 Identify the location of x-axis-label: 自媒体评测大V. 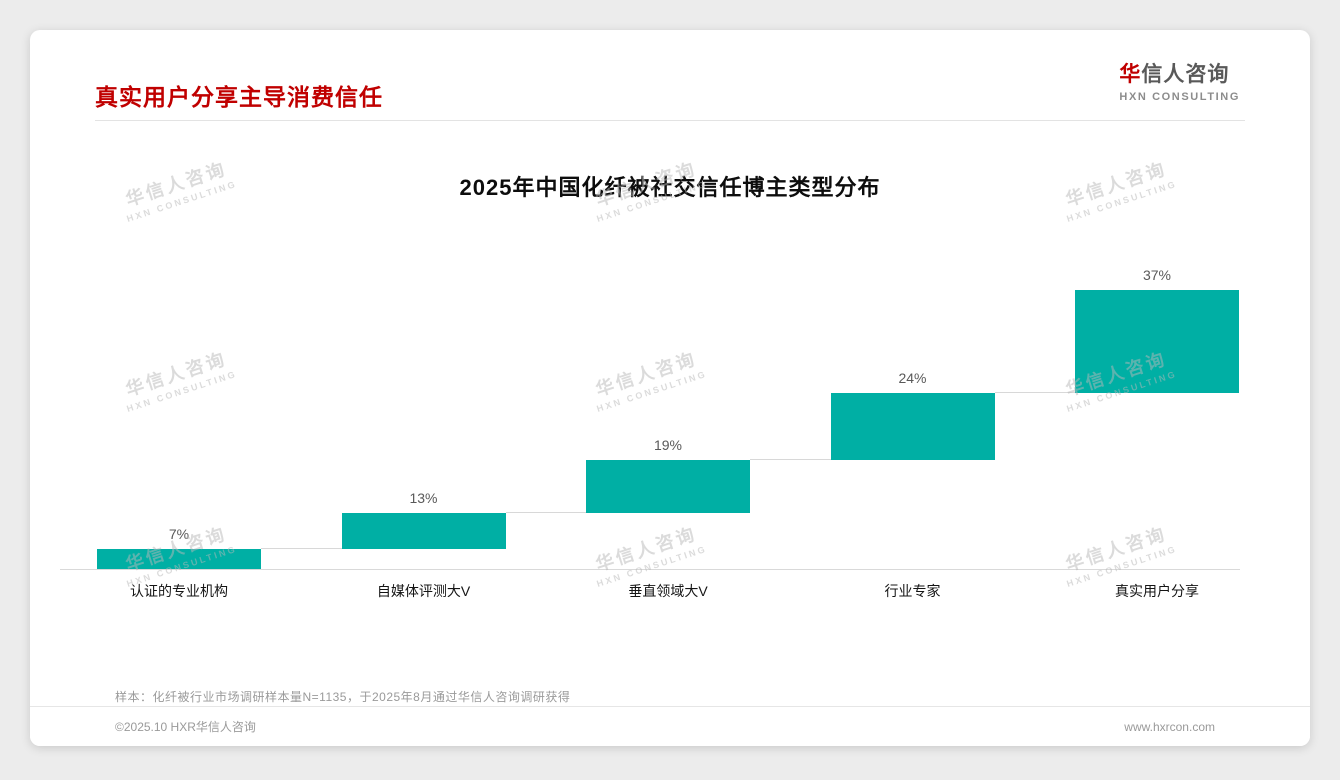
(423, 591).